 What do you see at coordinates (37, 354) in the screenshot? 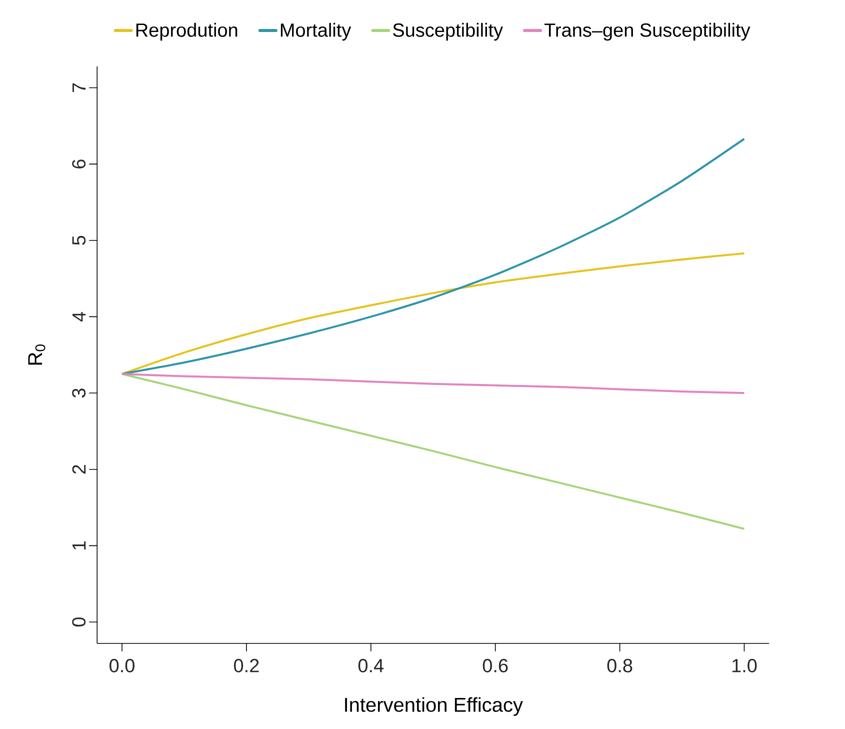
I see `y-axis-title: R$_{0}$` at bounding box center [37, 354].